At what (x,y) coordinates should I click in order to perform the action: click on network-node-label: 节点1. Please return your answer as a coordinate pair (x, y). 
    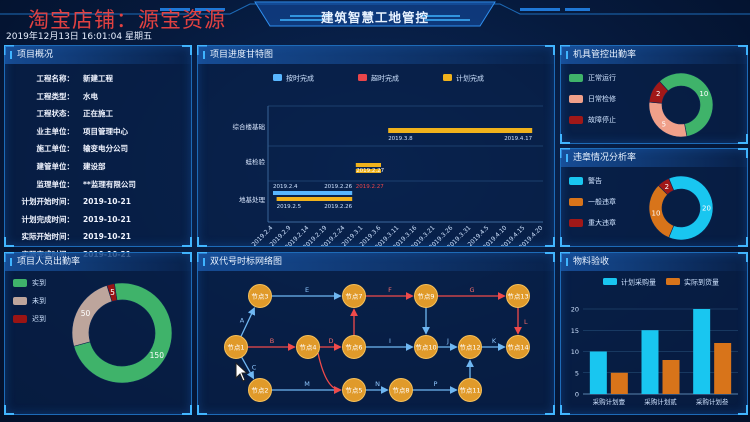
    Looking at the image, I should click on (235, 348).